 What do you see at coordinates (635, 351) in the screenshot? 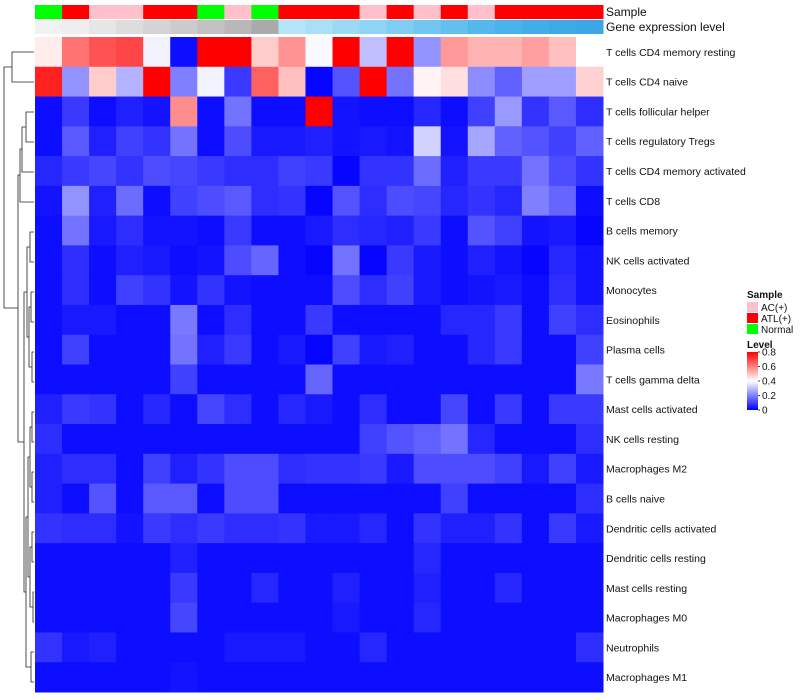
I see `row-label: Plasma cells` at bounding box center [635, 351].